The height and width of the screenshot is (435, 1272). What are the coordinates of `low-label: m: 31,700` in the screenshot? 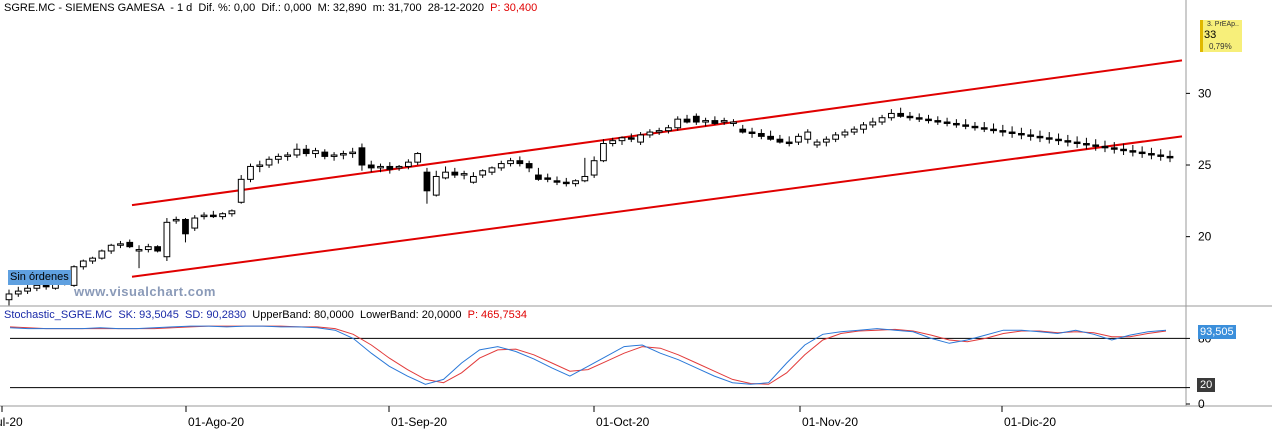 It's located at (397, 8).